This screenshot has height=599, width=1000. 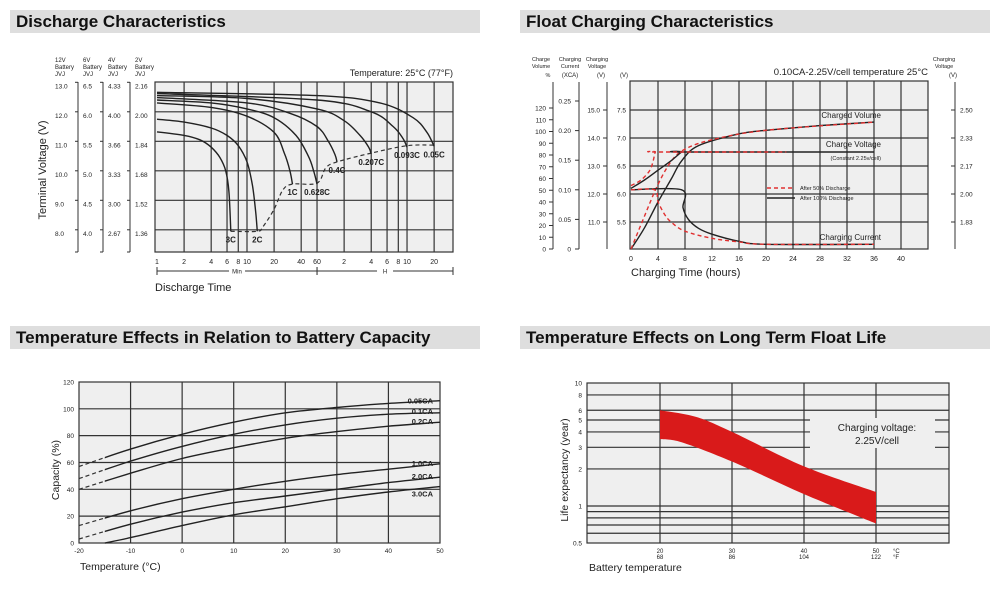 What do you see at coordinates (570, 60) in the screenshot?
I see `charging-current-axis-header: Charging` at bounding box center [570, 60].